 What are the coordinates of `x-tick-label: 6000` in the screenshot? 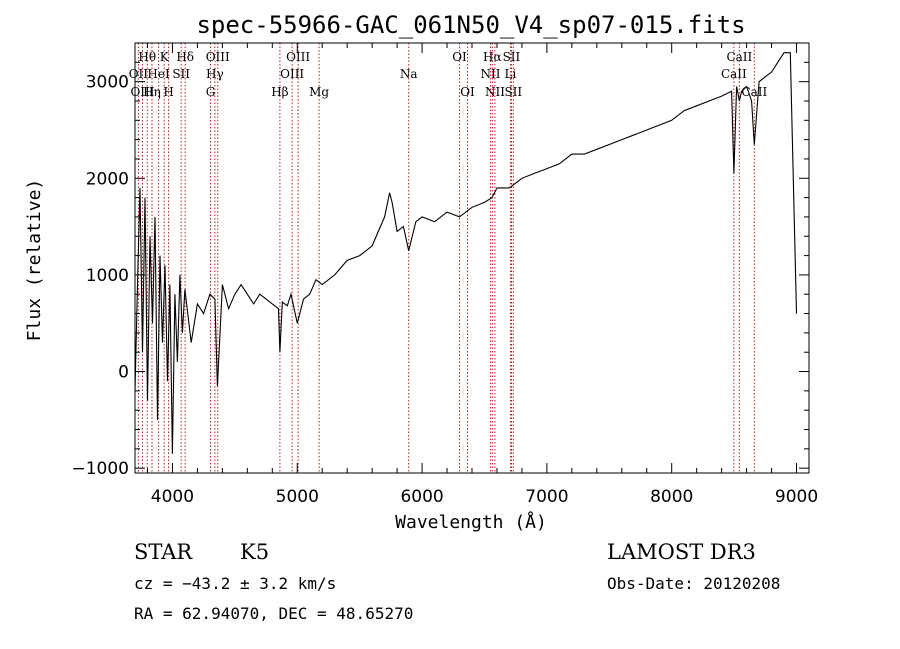 It's located at (421, 497).